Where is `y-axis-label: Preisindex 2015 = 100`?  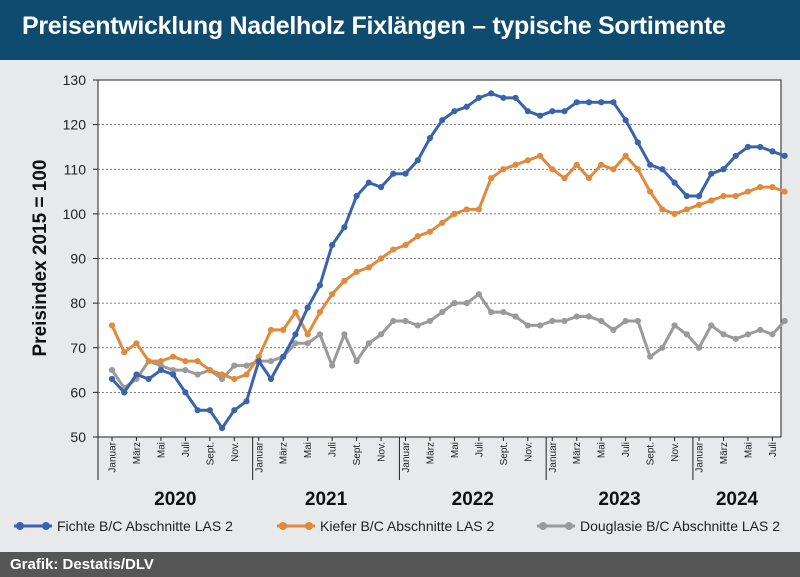 y-axis-label: Preisindex 2015 = 100 is located at coordinates (40, 257).